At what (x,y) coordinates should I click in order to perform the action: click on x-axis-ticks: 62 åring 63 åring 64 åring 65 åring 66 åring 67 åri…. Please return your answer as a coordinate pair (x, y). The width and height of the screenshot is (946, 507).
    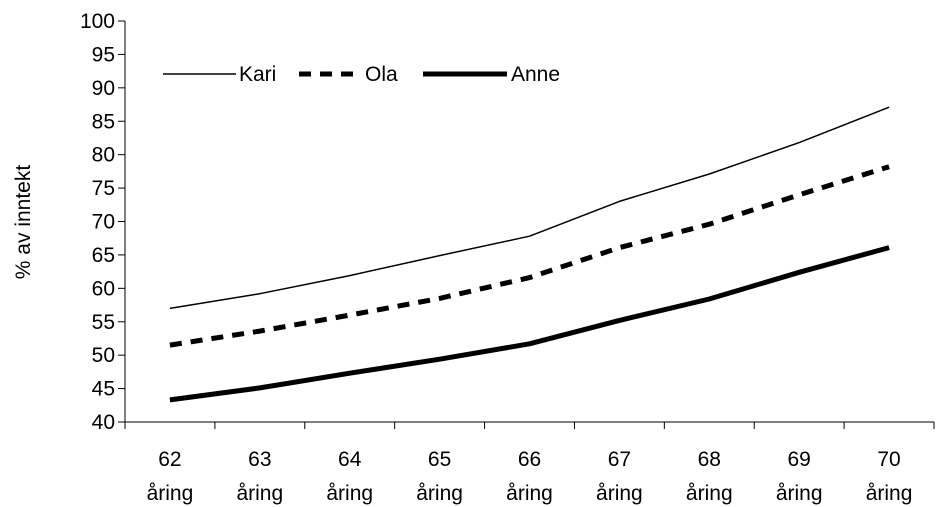
    Looking at the image, I should click on (529, 463).